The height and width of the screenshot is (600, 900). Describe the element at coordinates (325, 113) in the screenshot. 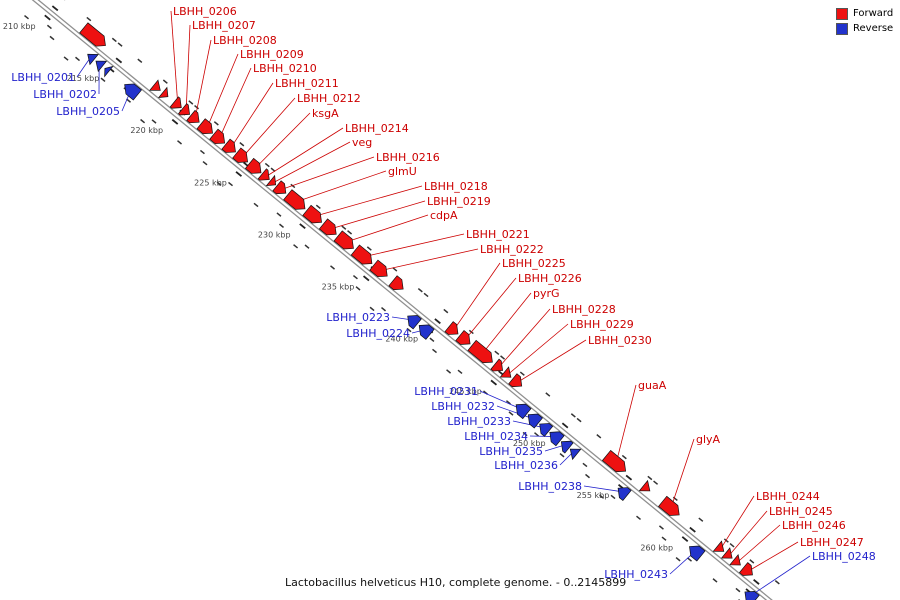

I see `gene-label: ksgA` at that location.